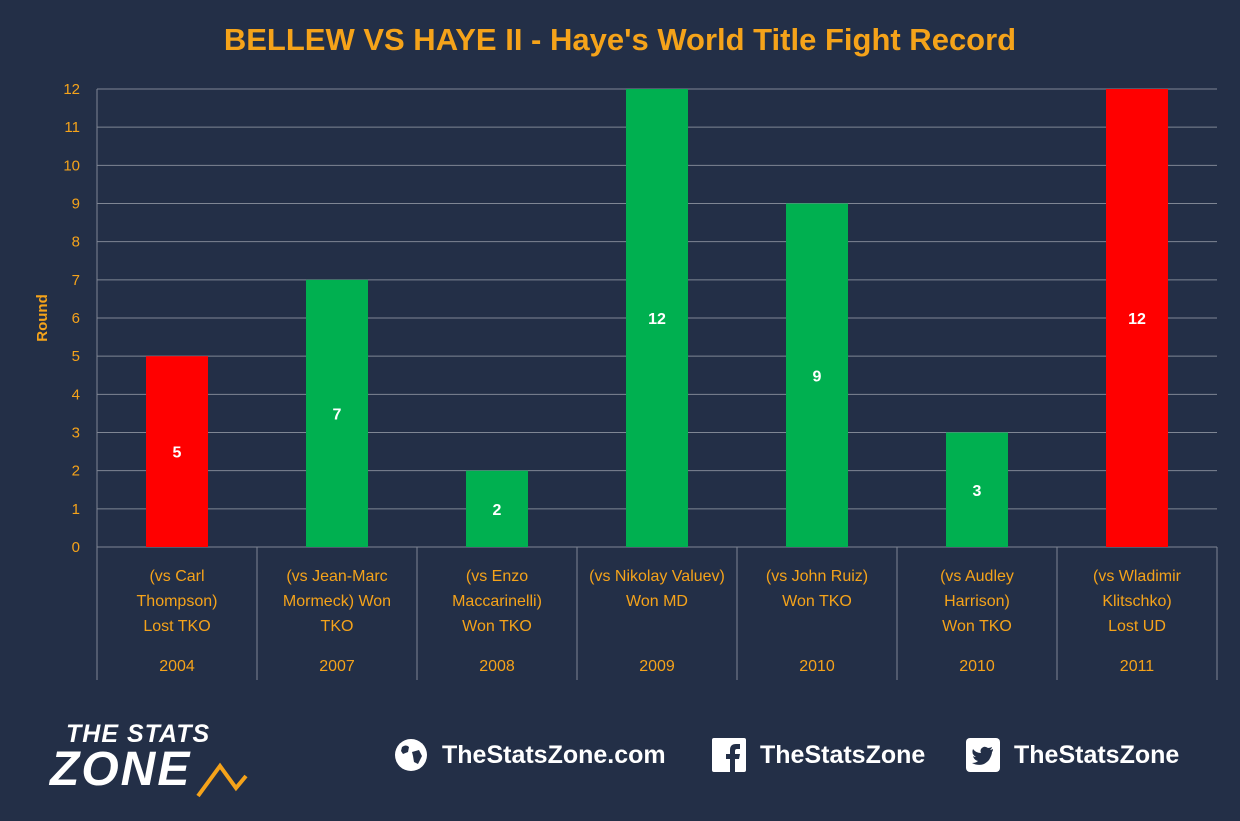  Describe the element at coordinates (337, 626) in the screenshot. I see `x-category-label: TKO` at that location.